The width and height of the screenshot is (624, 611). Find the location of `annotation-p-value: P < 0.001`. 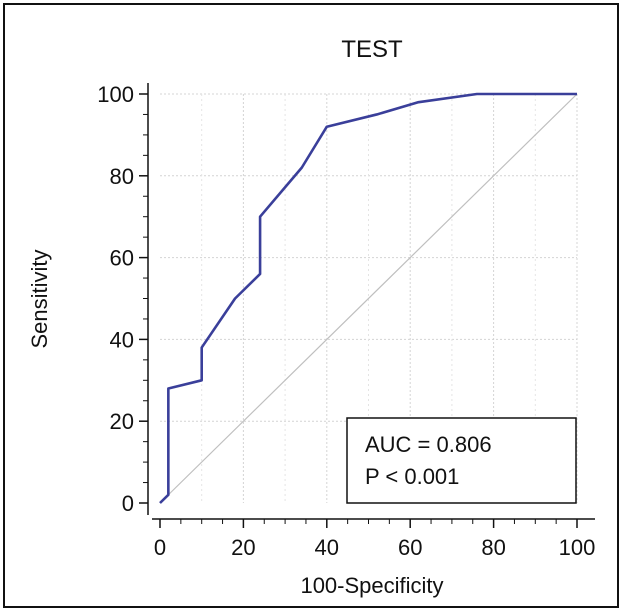

annotation-p-value: P < 0.001 is located at coordinates (412, 476).